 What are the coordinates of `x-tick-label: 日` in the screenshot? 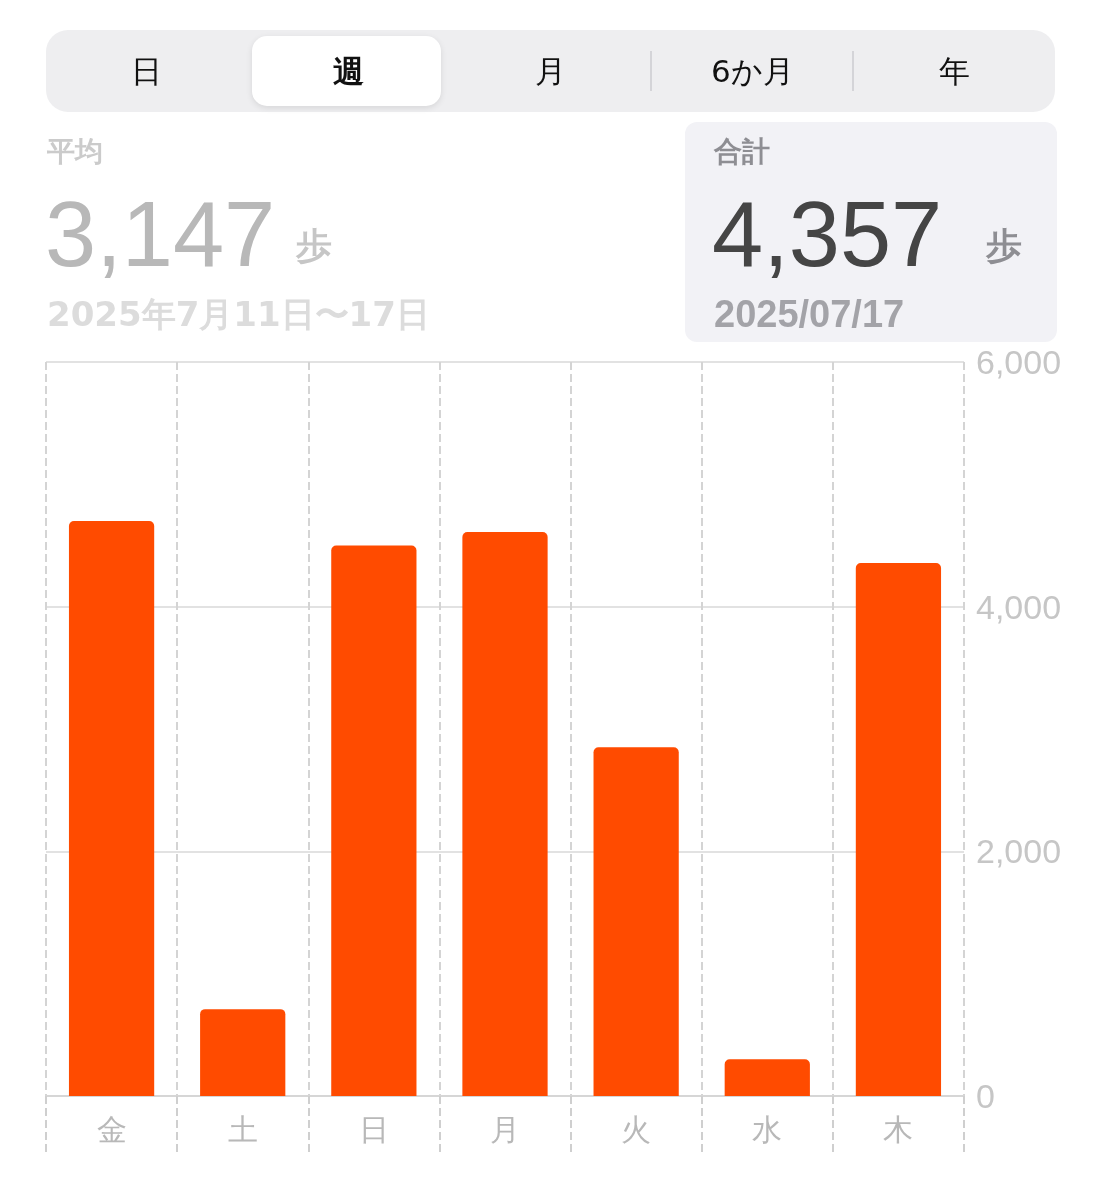 It's located at (373, 1129).